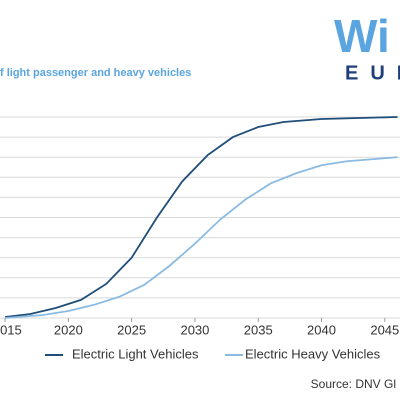 This screenshot has width=400, height=400. I want to click on x-tick-label: 2020, so click(68, 329).